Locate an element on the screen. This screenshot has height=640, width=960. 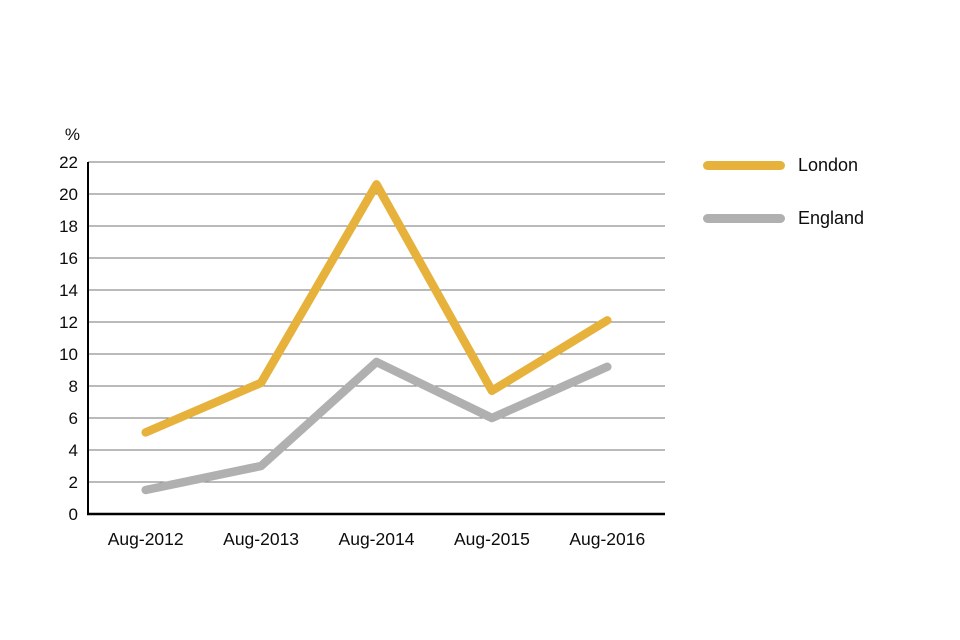
y-tick-label: 22 is located at coordinates (68, 162).